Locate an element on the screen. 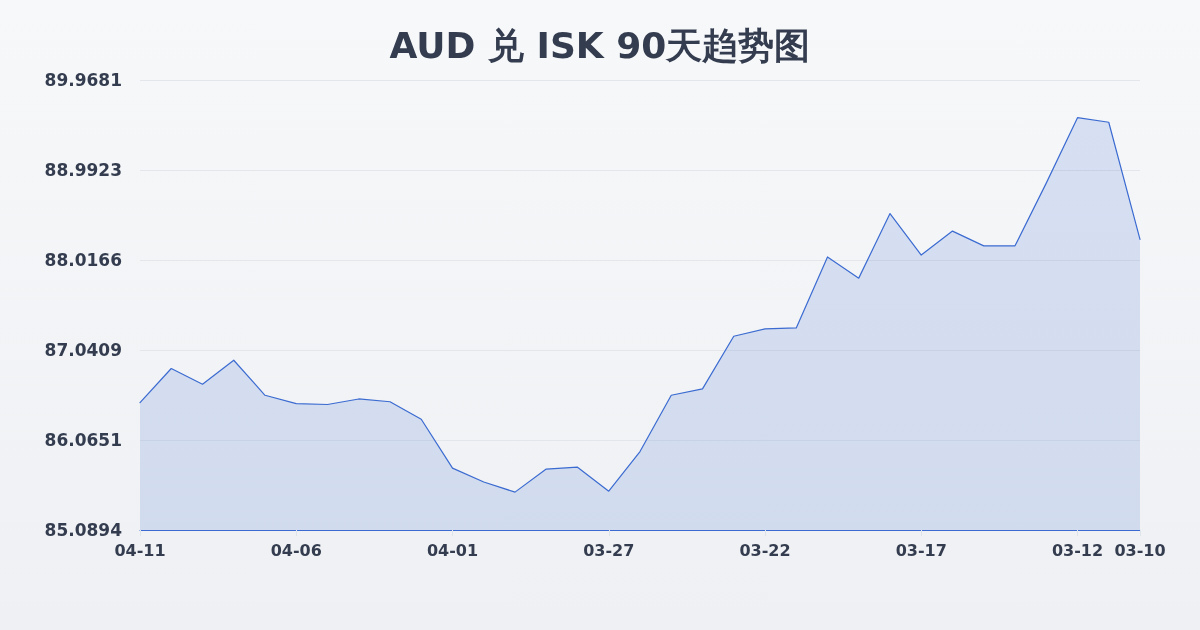  x-tick-label: 04-01 is located at coordinates (452, 550).